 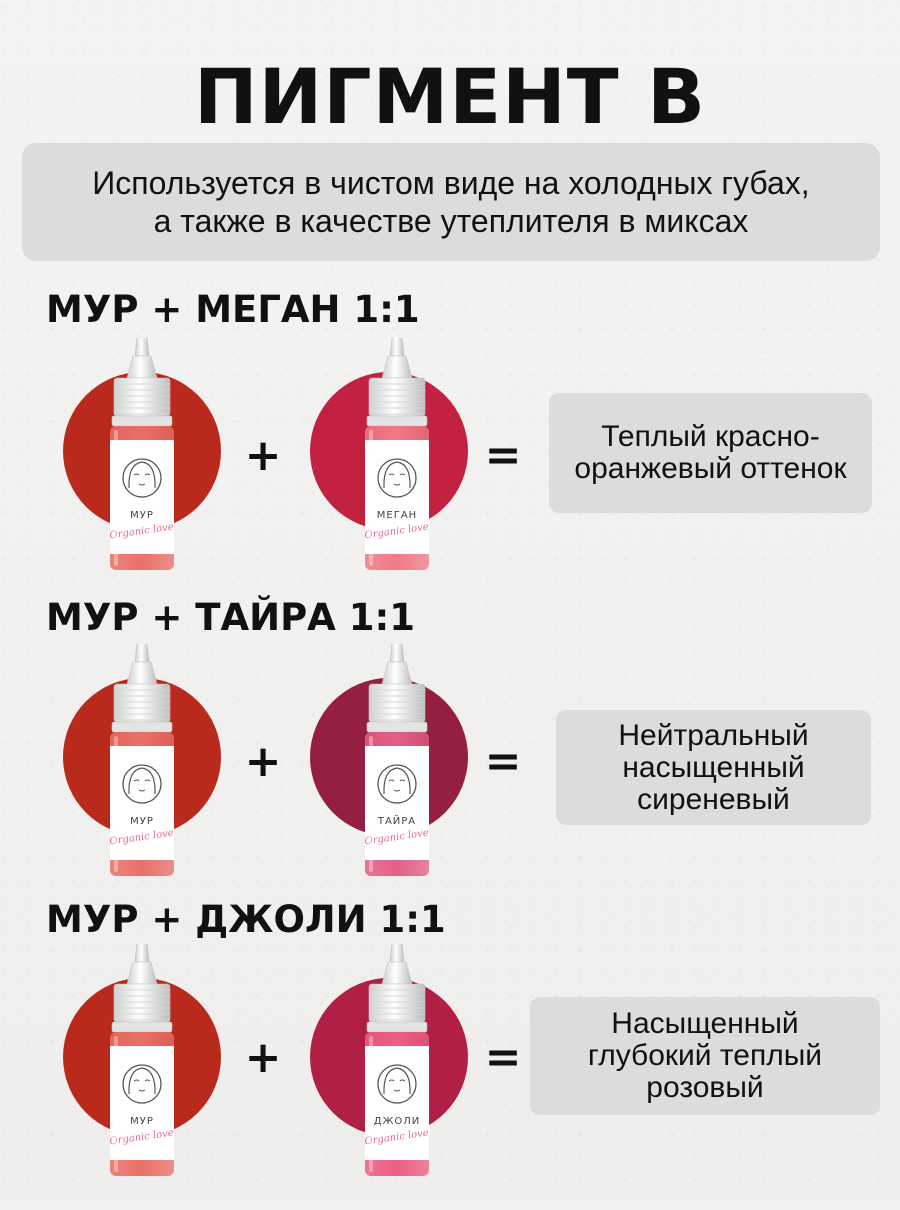 I want to click on result-text: Теплый красно- оранжевый оттенок, so click(x=710, y=452).